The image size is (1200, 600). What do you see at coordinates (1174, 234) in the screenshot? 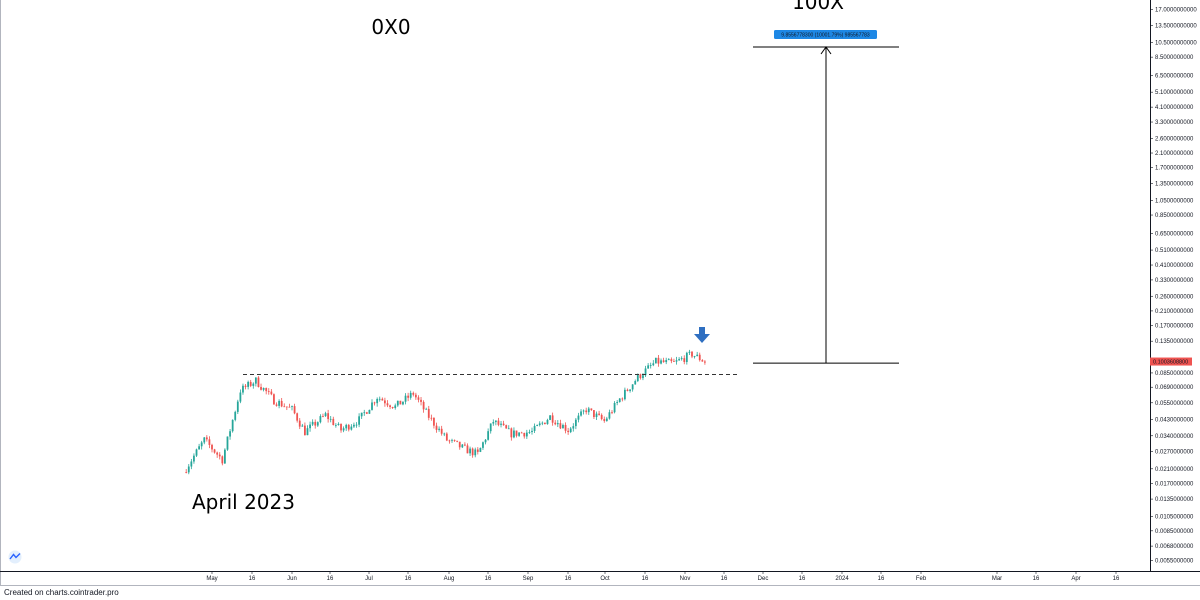
I see `y-tick-label: 0.6500000000` at bounding box center [1174, 234].